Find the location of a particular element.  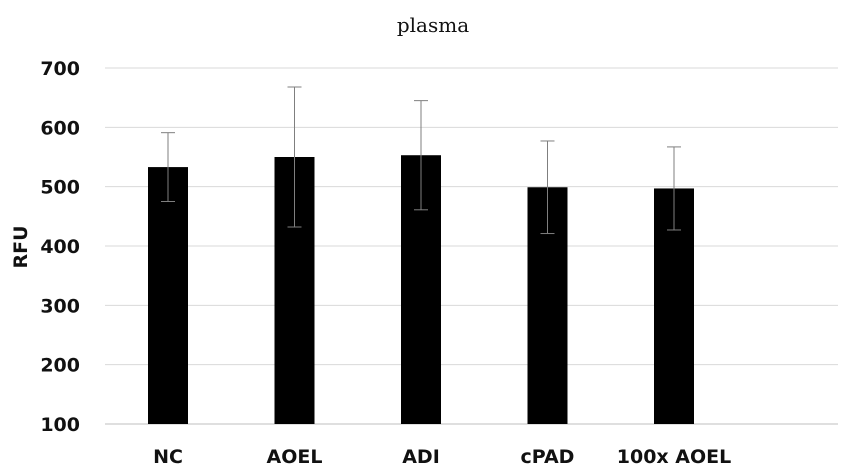

x-axis-ticks: NC AOEL ADI cPAD 100x AOEL is located at coordinates (442, 456).